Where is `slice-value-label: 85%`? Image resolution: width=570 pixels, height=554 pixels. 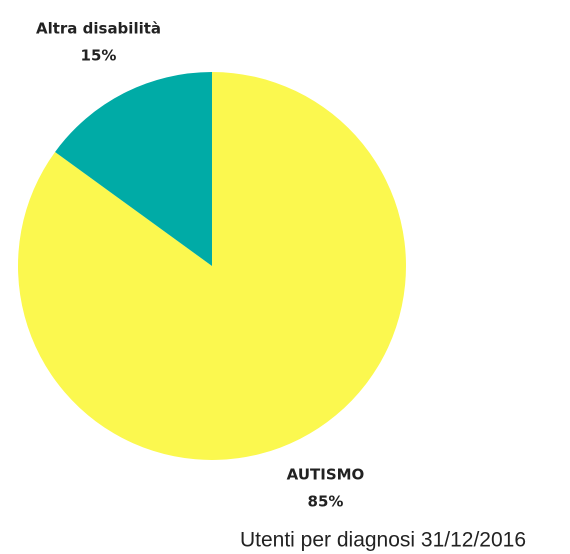 slice-value-label: 85% is located at coordinates (326, 501).